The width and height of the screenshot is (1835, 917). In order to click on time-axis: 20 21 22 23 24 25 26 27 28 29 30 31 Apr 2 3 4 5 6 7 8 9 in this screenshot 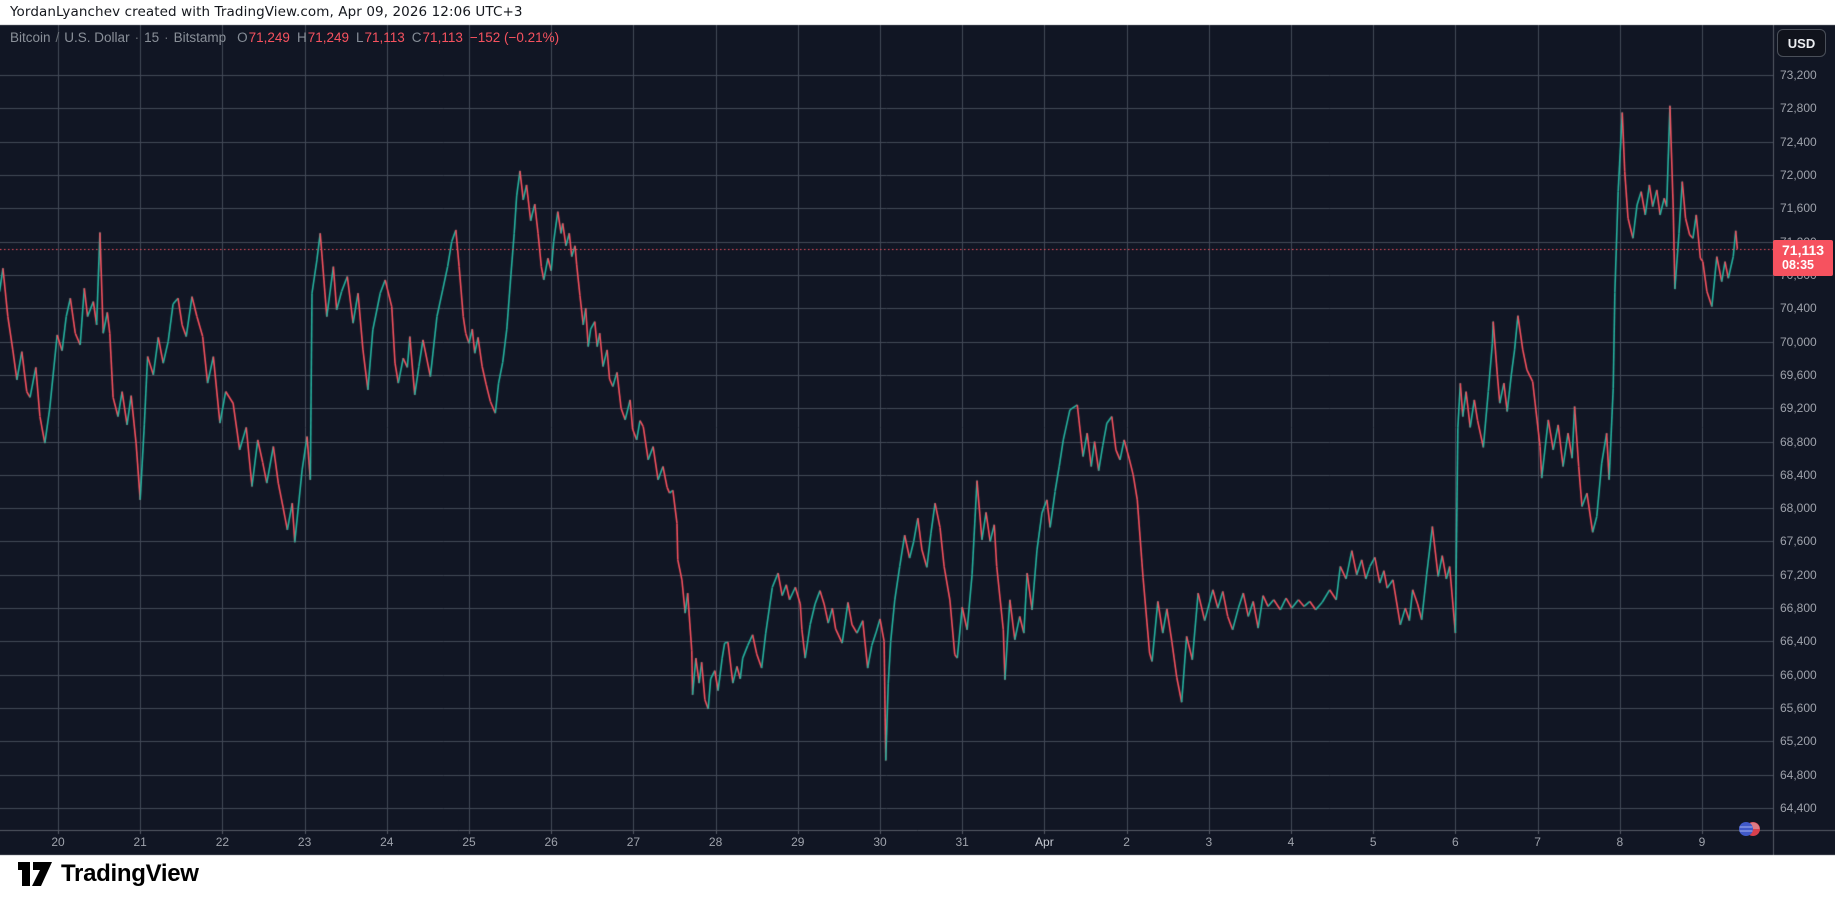, I will do `click(917, 843)`.